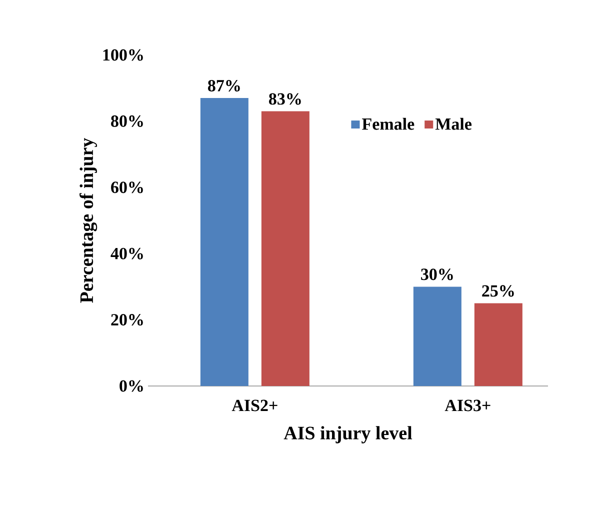 The height and width of the screenshot is (514, 599). What do you see at coordinates (284, 99) in the screenshot?
I see `data-label: 83%` at bounding box center [284, 99].